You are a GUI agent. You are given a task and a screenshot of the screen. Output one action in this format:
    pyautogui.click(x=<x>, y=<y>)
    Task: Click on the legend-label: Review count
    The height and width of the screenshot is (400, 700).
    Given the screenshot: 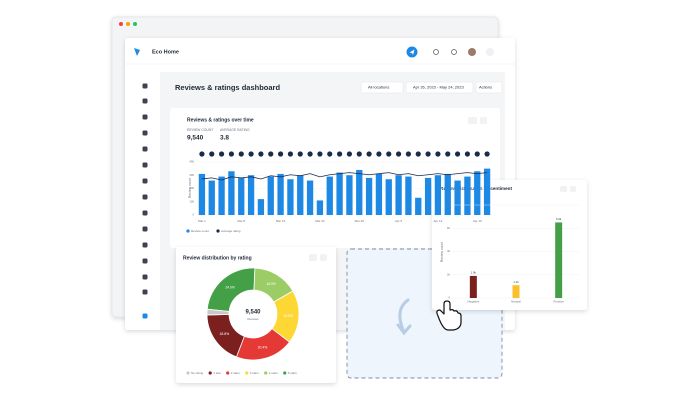 What is the action you would take?
    pyautogui.click(x=200, y=231)
    